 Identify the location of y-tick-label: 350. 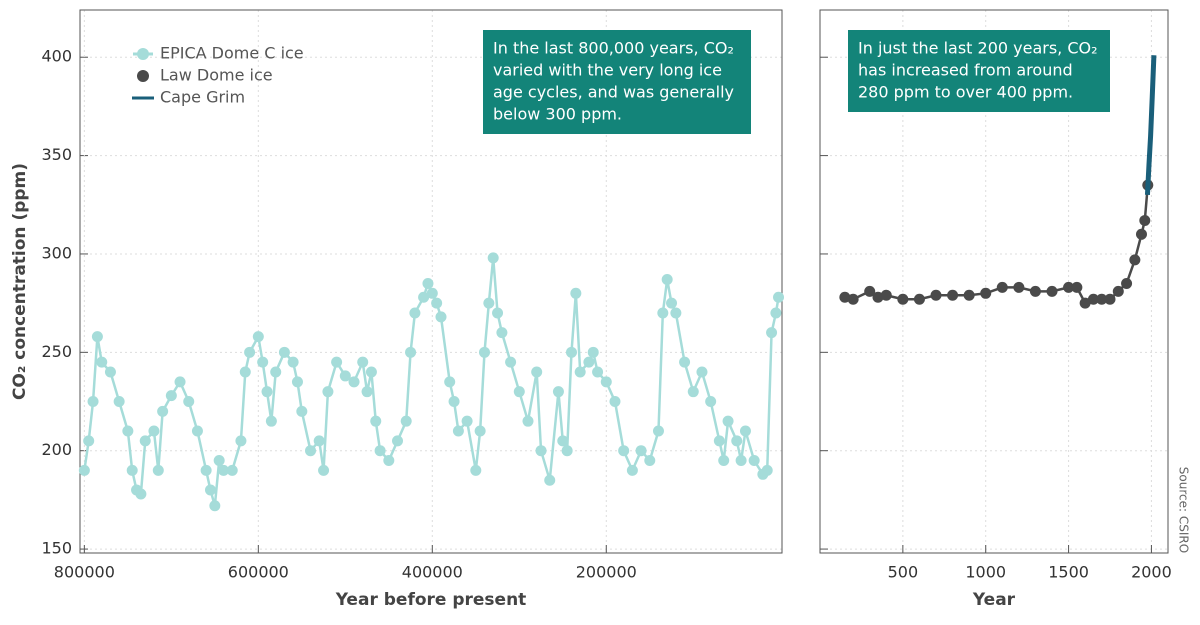
(56, 154).